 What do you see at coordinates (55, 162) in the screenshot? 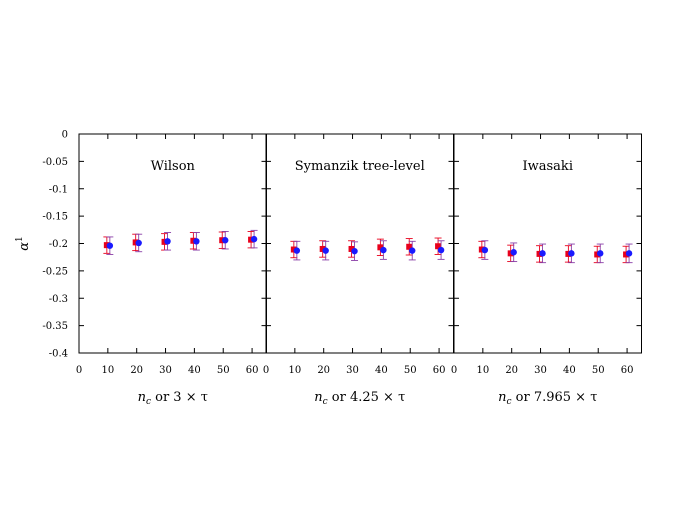
I see `y-tick-label: -0.05` at bounding box center [55, 162].